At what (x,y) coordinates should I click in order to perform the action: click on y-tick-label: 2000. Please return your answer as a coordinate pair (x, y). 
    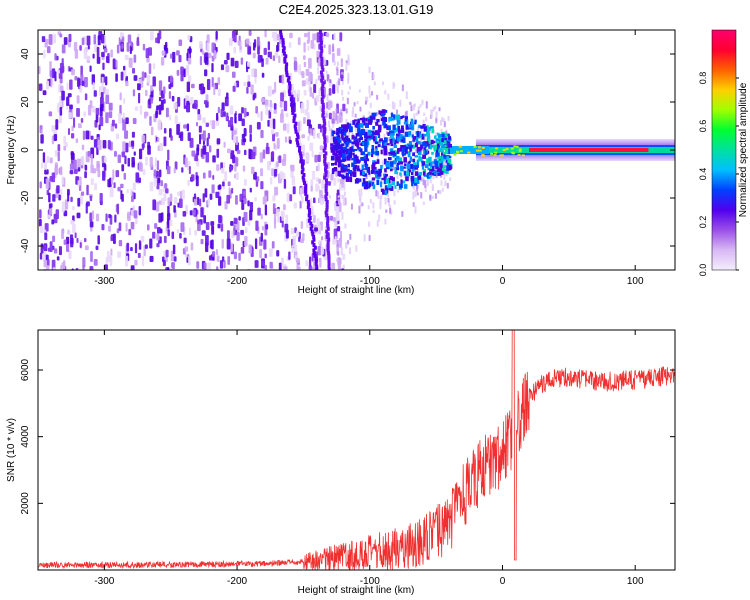
    Looking at the image, I should click on (25, 503).